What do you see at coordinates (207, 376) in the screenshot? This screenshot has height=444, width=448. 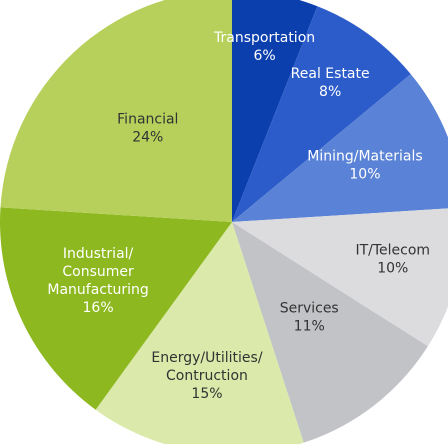 I see `label-line: Contruction` at bounding box center [207, 376].